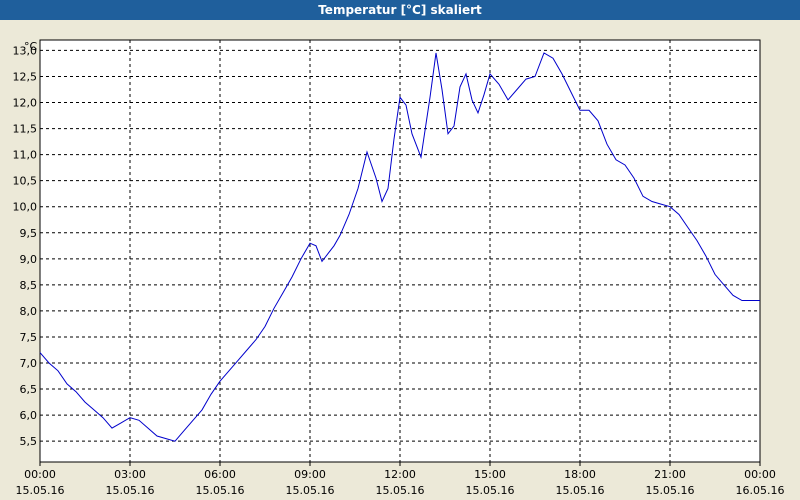 Image resolution: width=800 pixels, height=500 pixels. I want to click on x-tick-time-label: 06:00, so click(220, 474).